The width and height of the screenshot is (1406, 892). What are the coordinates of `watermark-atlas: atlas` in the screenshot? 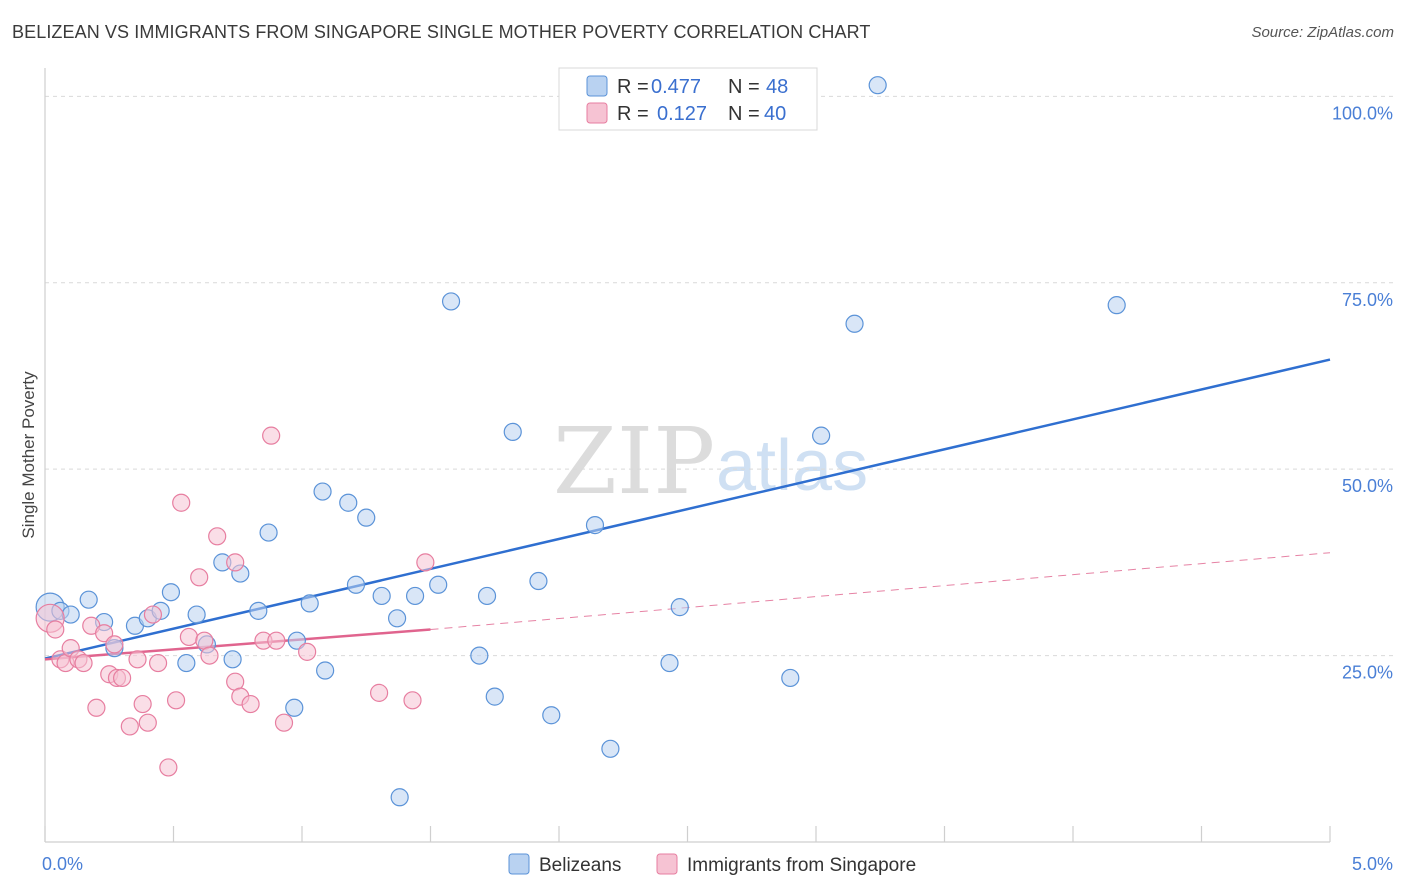 It's located at (792, 466).